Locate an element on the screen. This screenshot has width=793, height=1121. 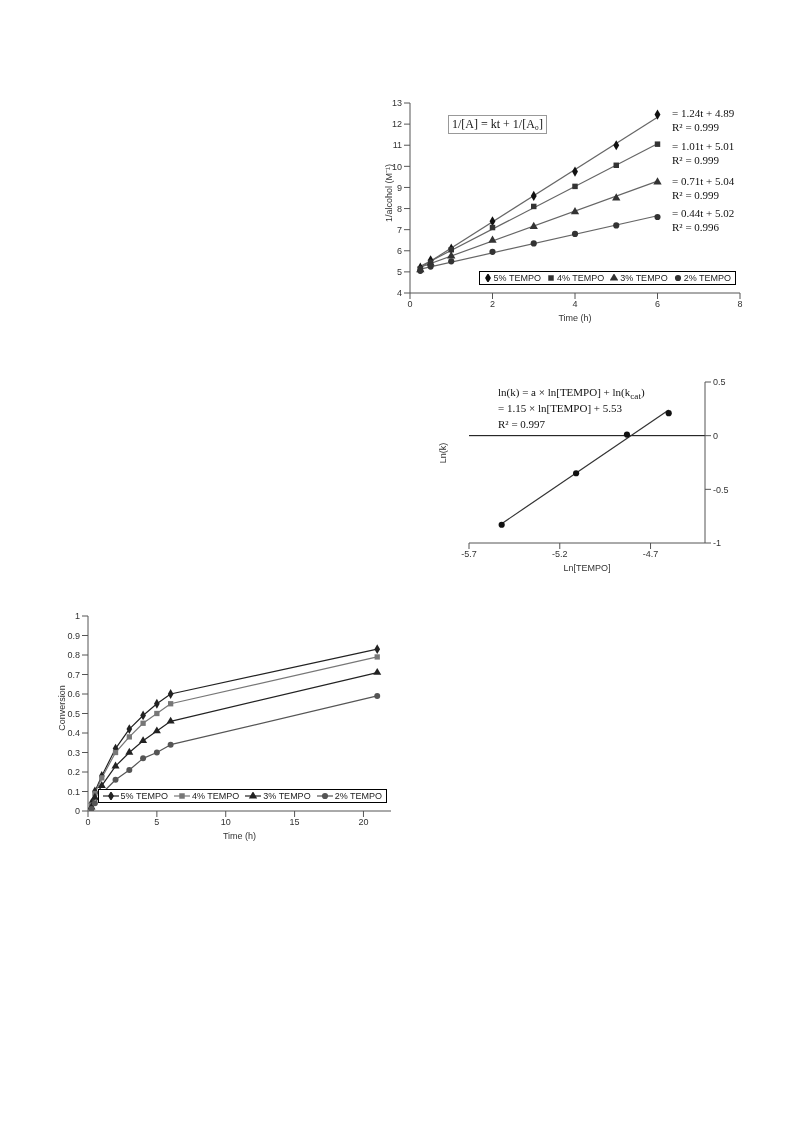
x-tick-label: -5.7 is located at coordinates (469, 554).